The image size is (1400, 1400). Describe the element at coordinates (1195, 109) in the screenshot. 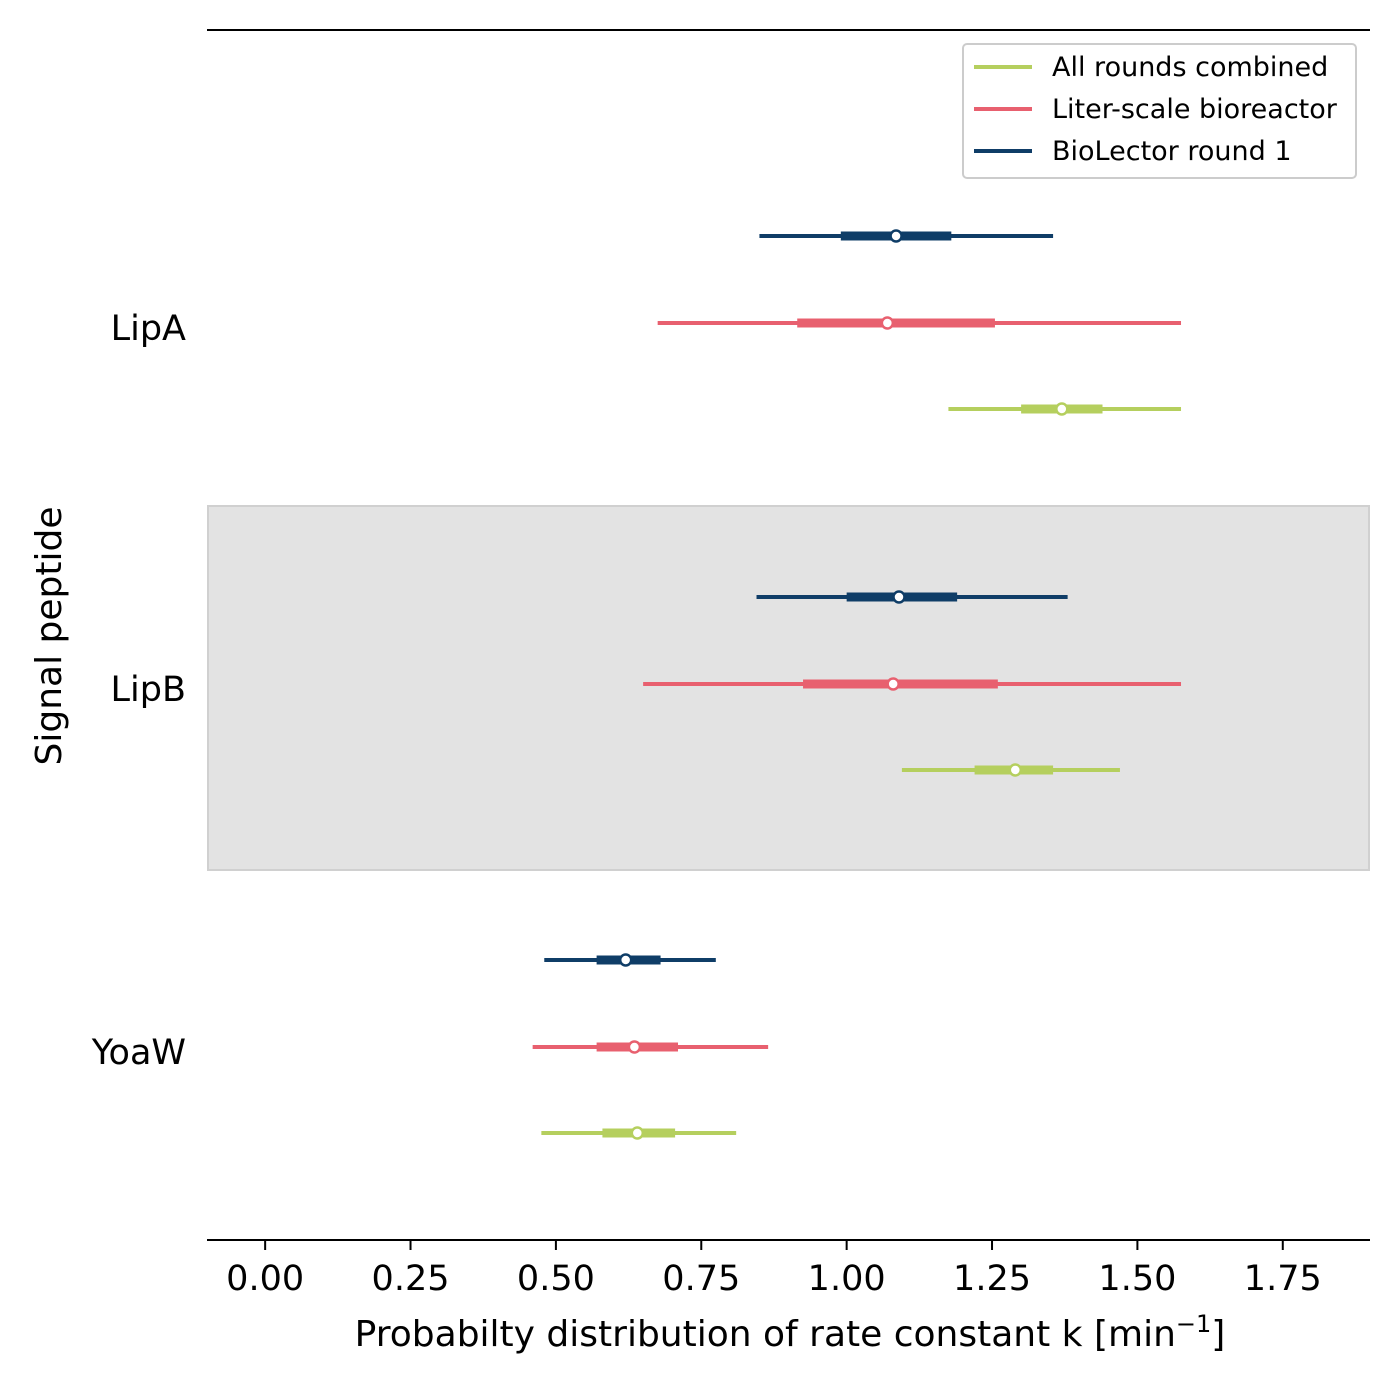

I see `legend-label-liter-scale-bioreactor: Liter-scale bioreactor` at that location.